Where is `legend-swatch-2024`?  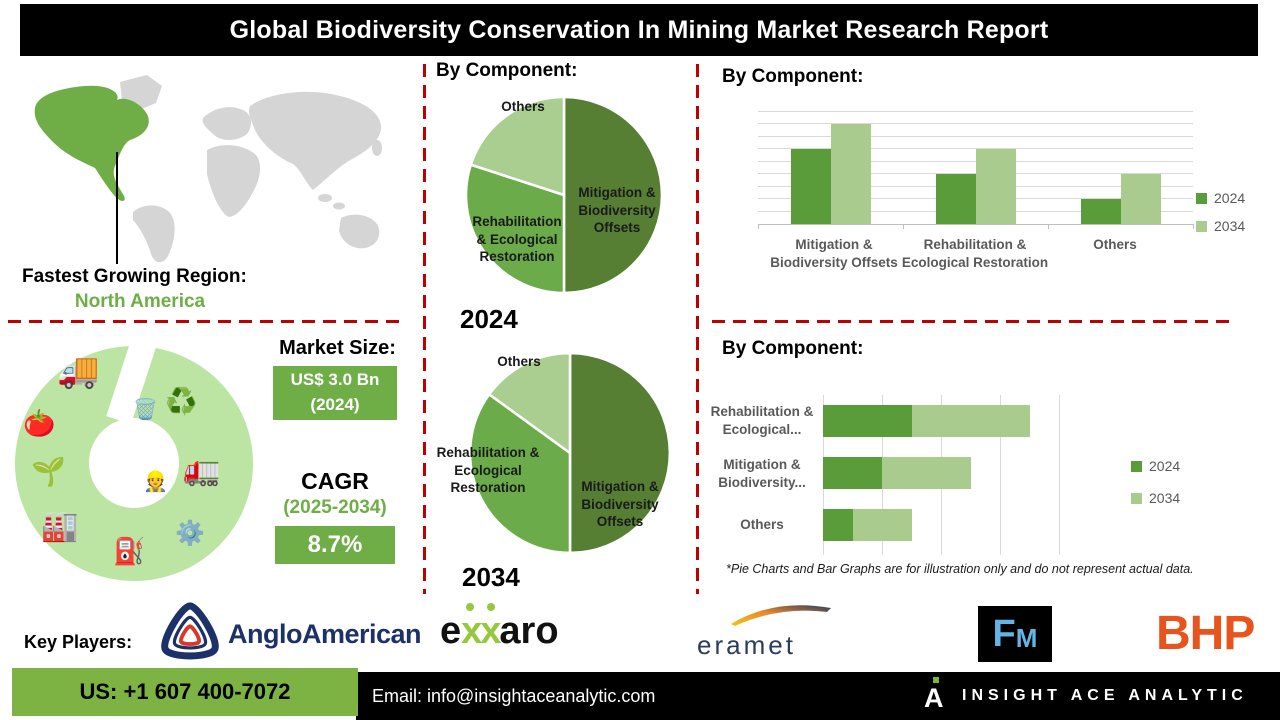
legend-swatch-2024 is located at coordinates (1201, 198).